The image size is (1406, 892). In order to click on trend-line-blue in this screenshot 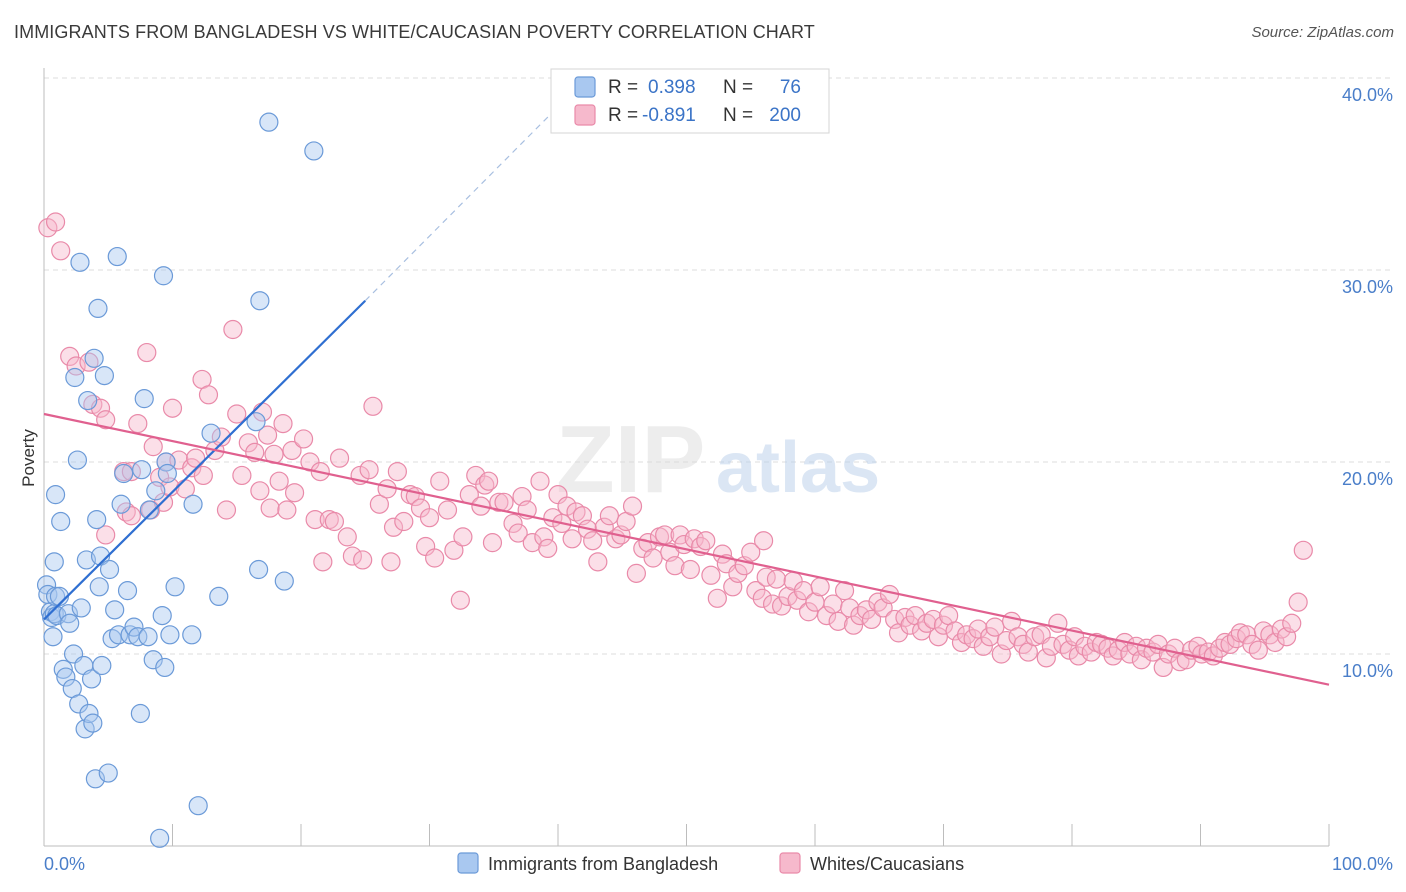, I will do `click(205, 460)`.